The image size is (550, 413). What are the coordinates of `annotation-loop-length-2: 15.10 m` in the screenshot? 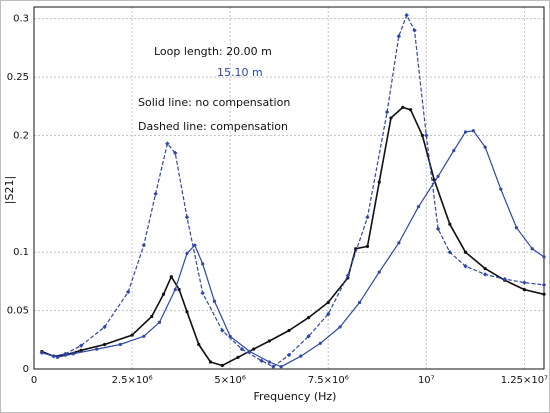 It's located at (240, 72).